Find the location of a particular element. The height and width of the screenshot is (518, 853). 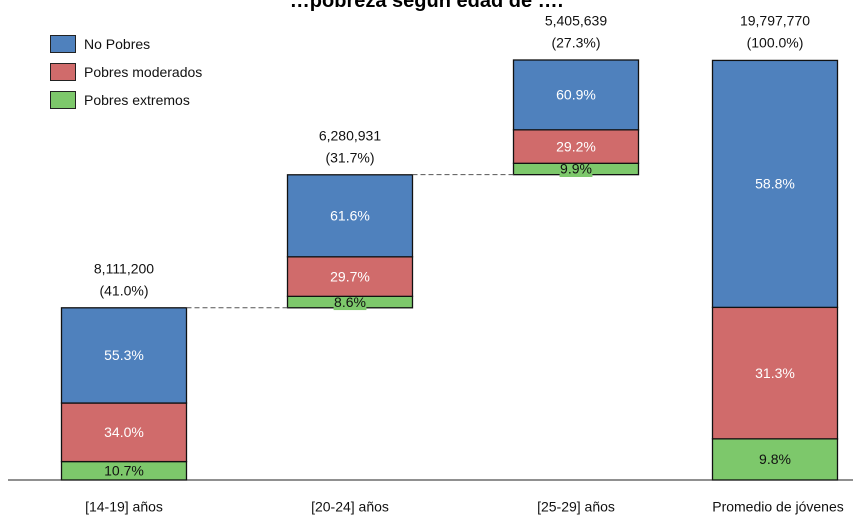

data-label: 34.0% is located at coordinates (124, 432).